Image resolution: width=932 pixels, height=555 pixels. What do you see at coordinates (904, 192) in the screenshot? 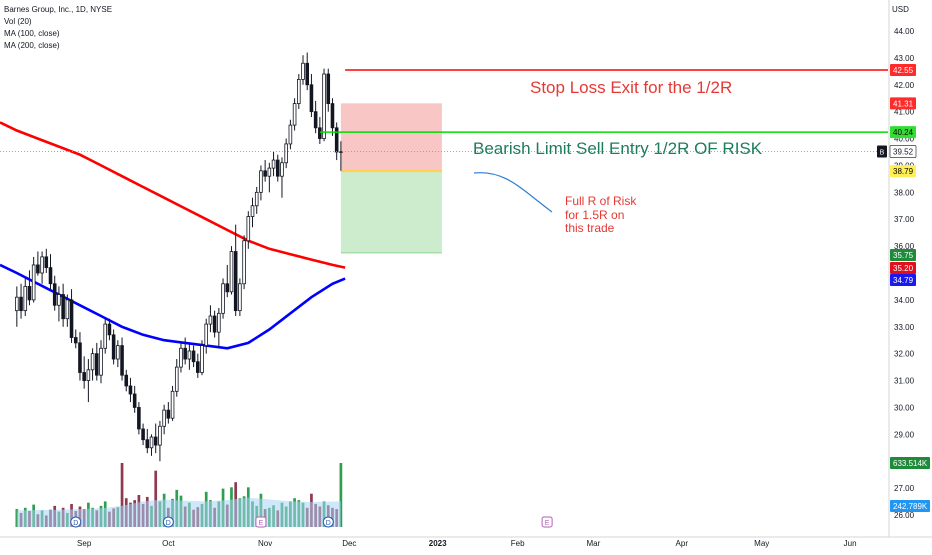
I see `price-tick-label: 38.00` at bounding box center [904, 192].